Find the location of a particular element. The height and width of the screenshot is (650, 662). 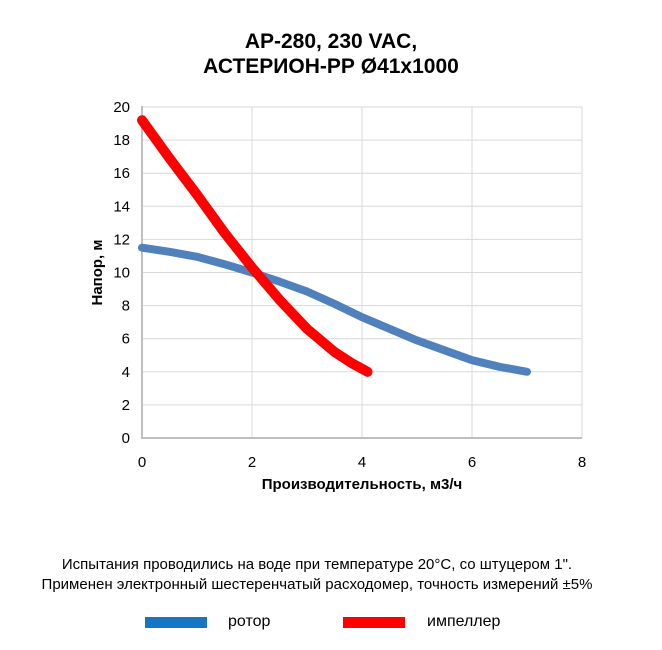

legend-label-impeller: импеллер is located at coordinates (464, 621).